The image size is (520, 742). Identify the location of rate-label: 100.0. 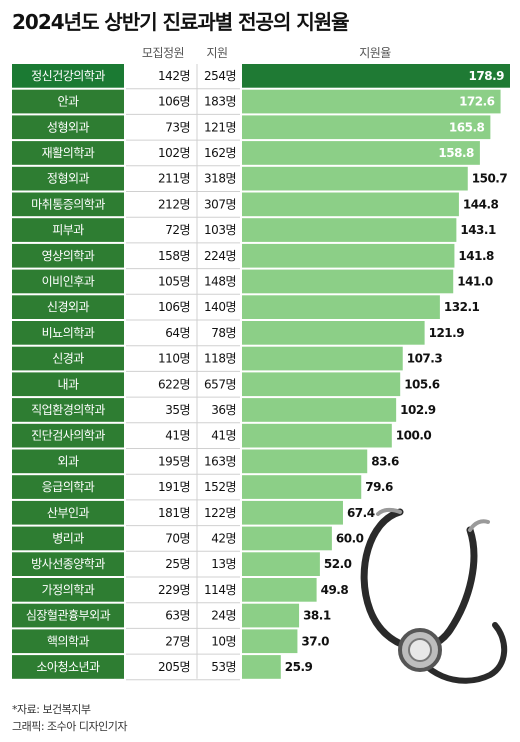
(414, 436).